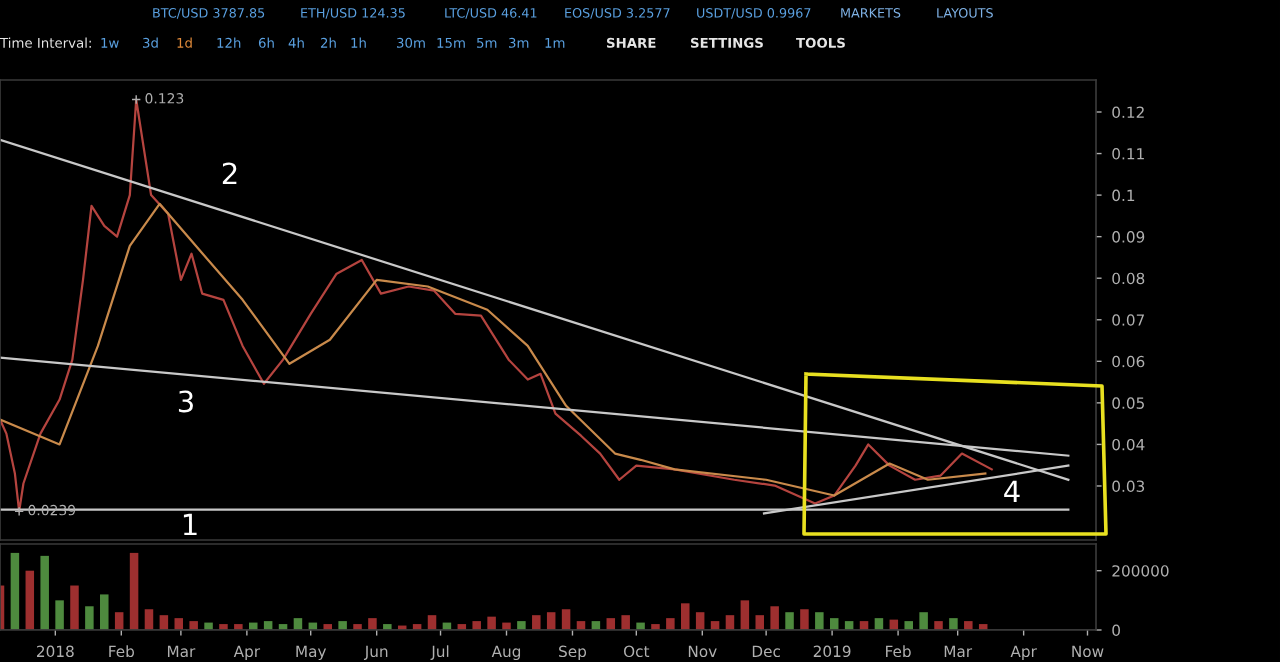 The width and height of the screenshot is (1280, 662). Describe the element at coordinates (185, 401) in the screenshot. I see `annotation: 3` at that location.